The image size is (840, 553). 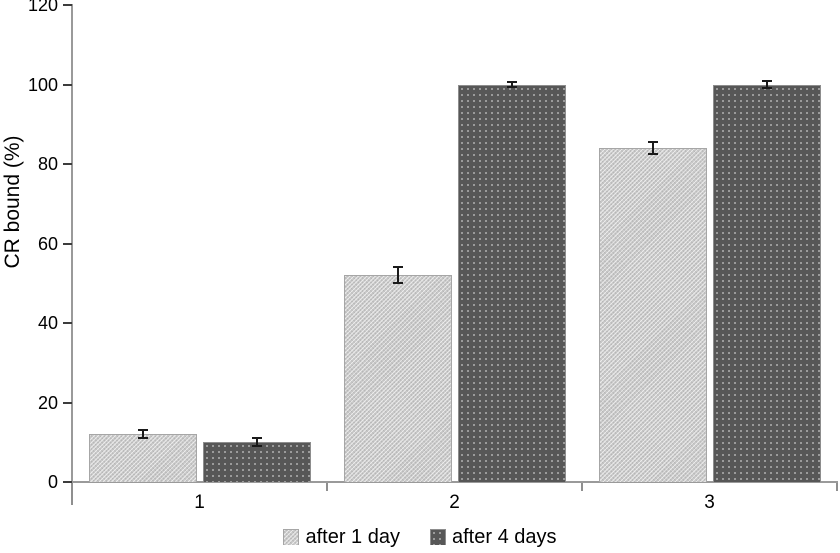 What do you see at coordinates (652, 315) in the screenshot?
I see `bar-after-1-day-cat3` at bounding box center [652, 315].